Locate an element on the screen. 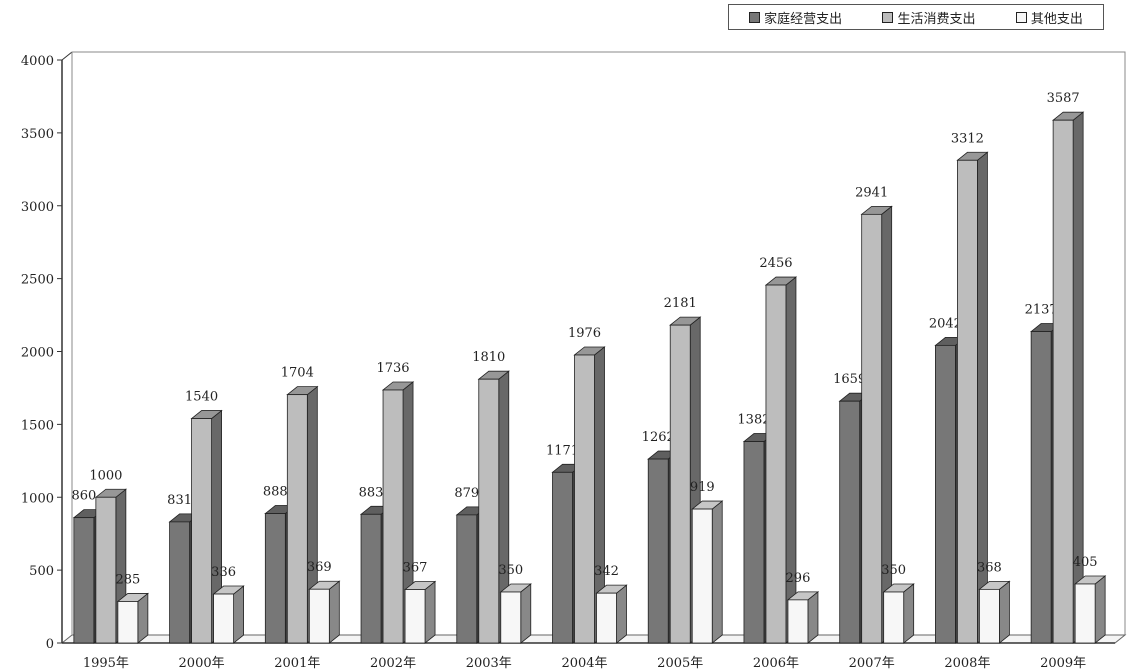 The height and width of the screenshot is (672, 1141). legend-item-series-2: 生活消费支出 is located at coordinates (929, 17).